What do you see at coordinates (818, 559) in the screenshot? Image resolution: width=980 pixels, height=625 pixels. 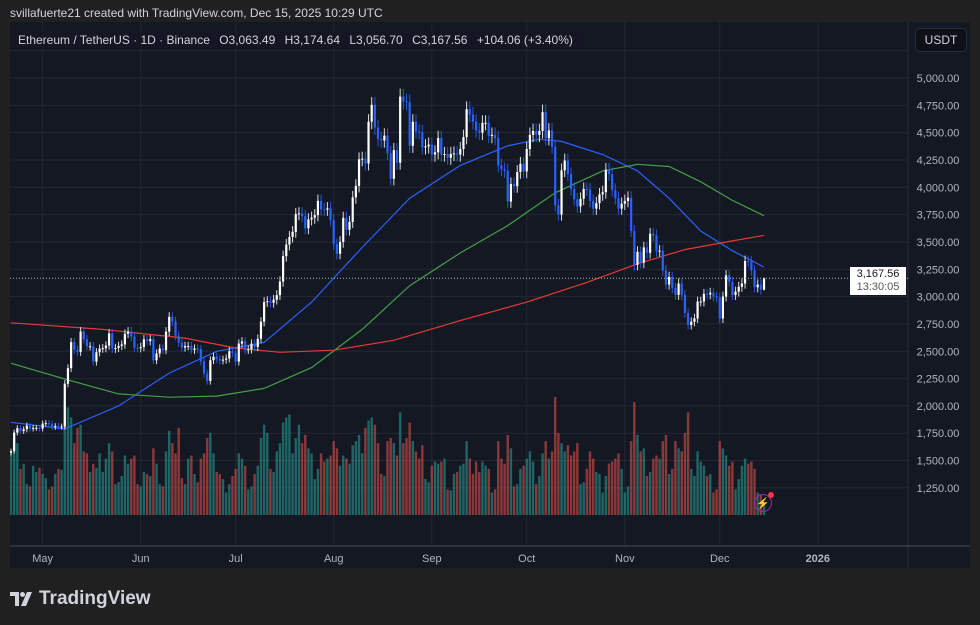 I see `time-tick-label: 2026` at bounding box center [818, 559].